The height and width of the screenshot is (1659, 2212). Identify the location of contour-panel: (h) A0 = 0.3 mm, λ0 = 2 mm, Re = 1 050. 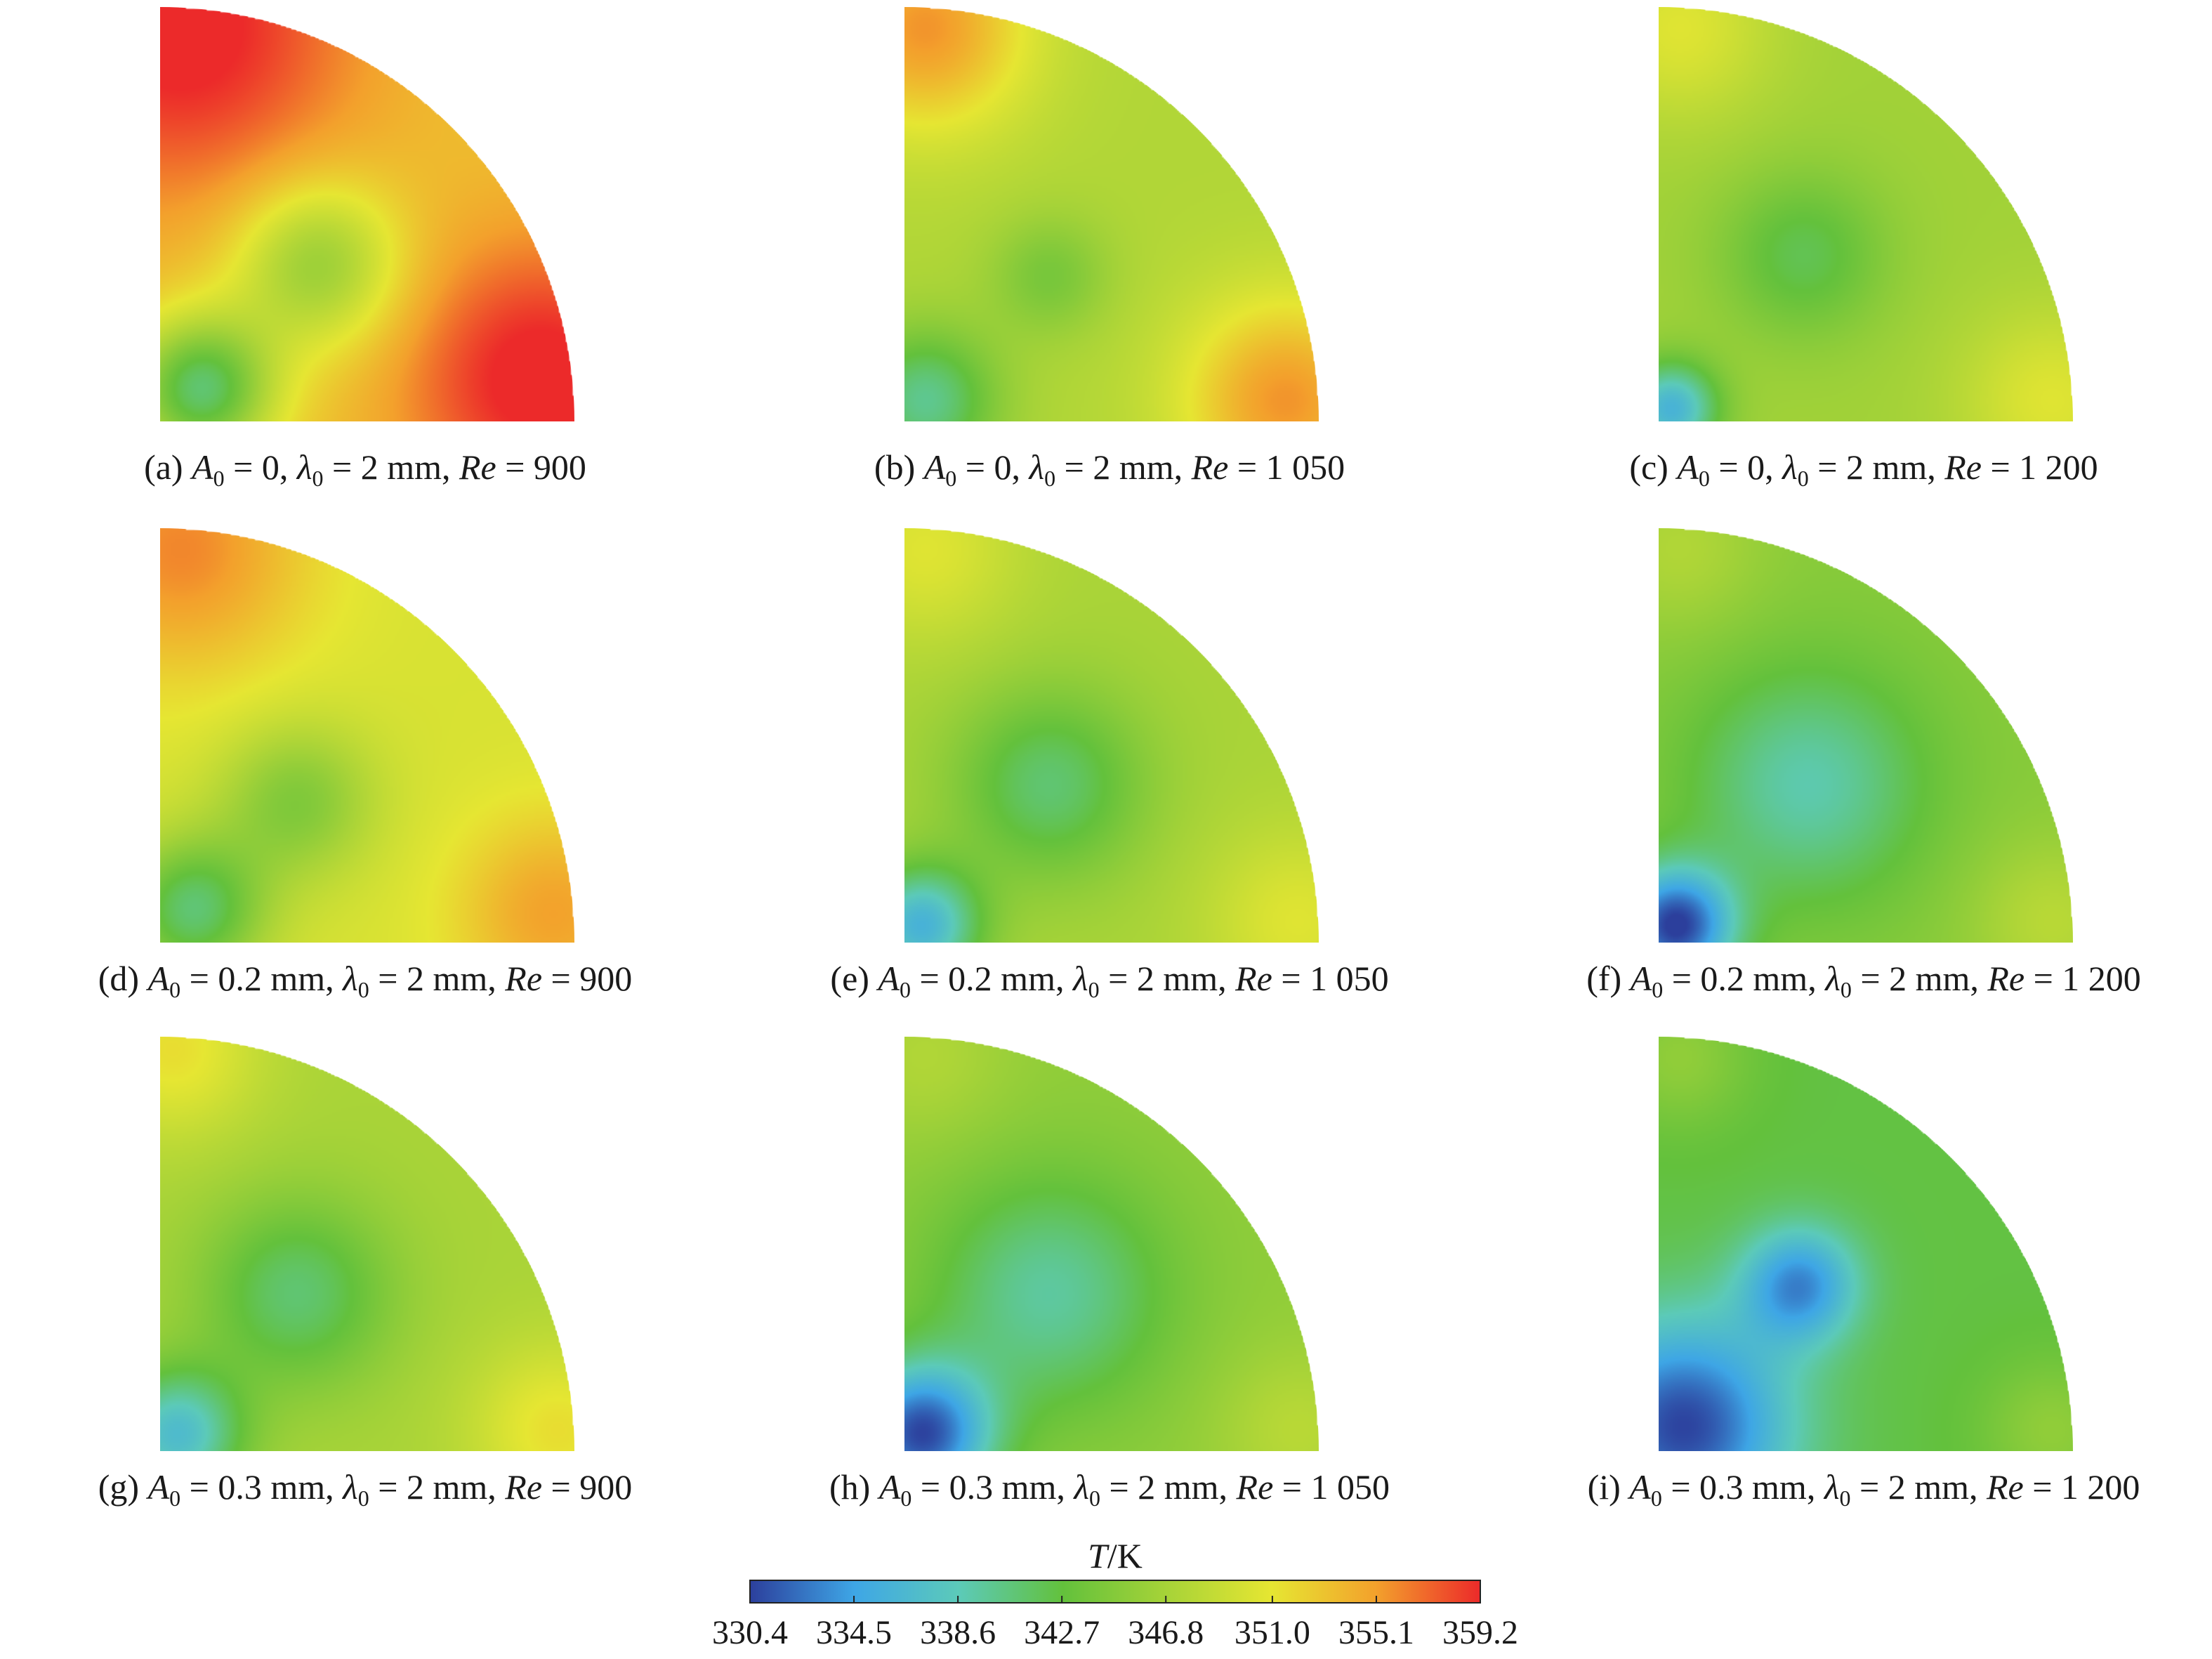
(1109, 1274).